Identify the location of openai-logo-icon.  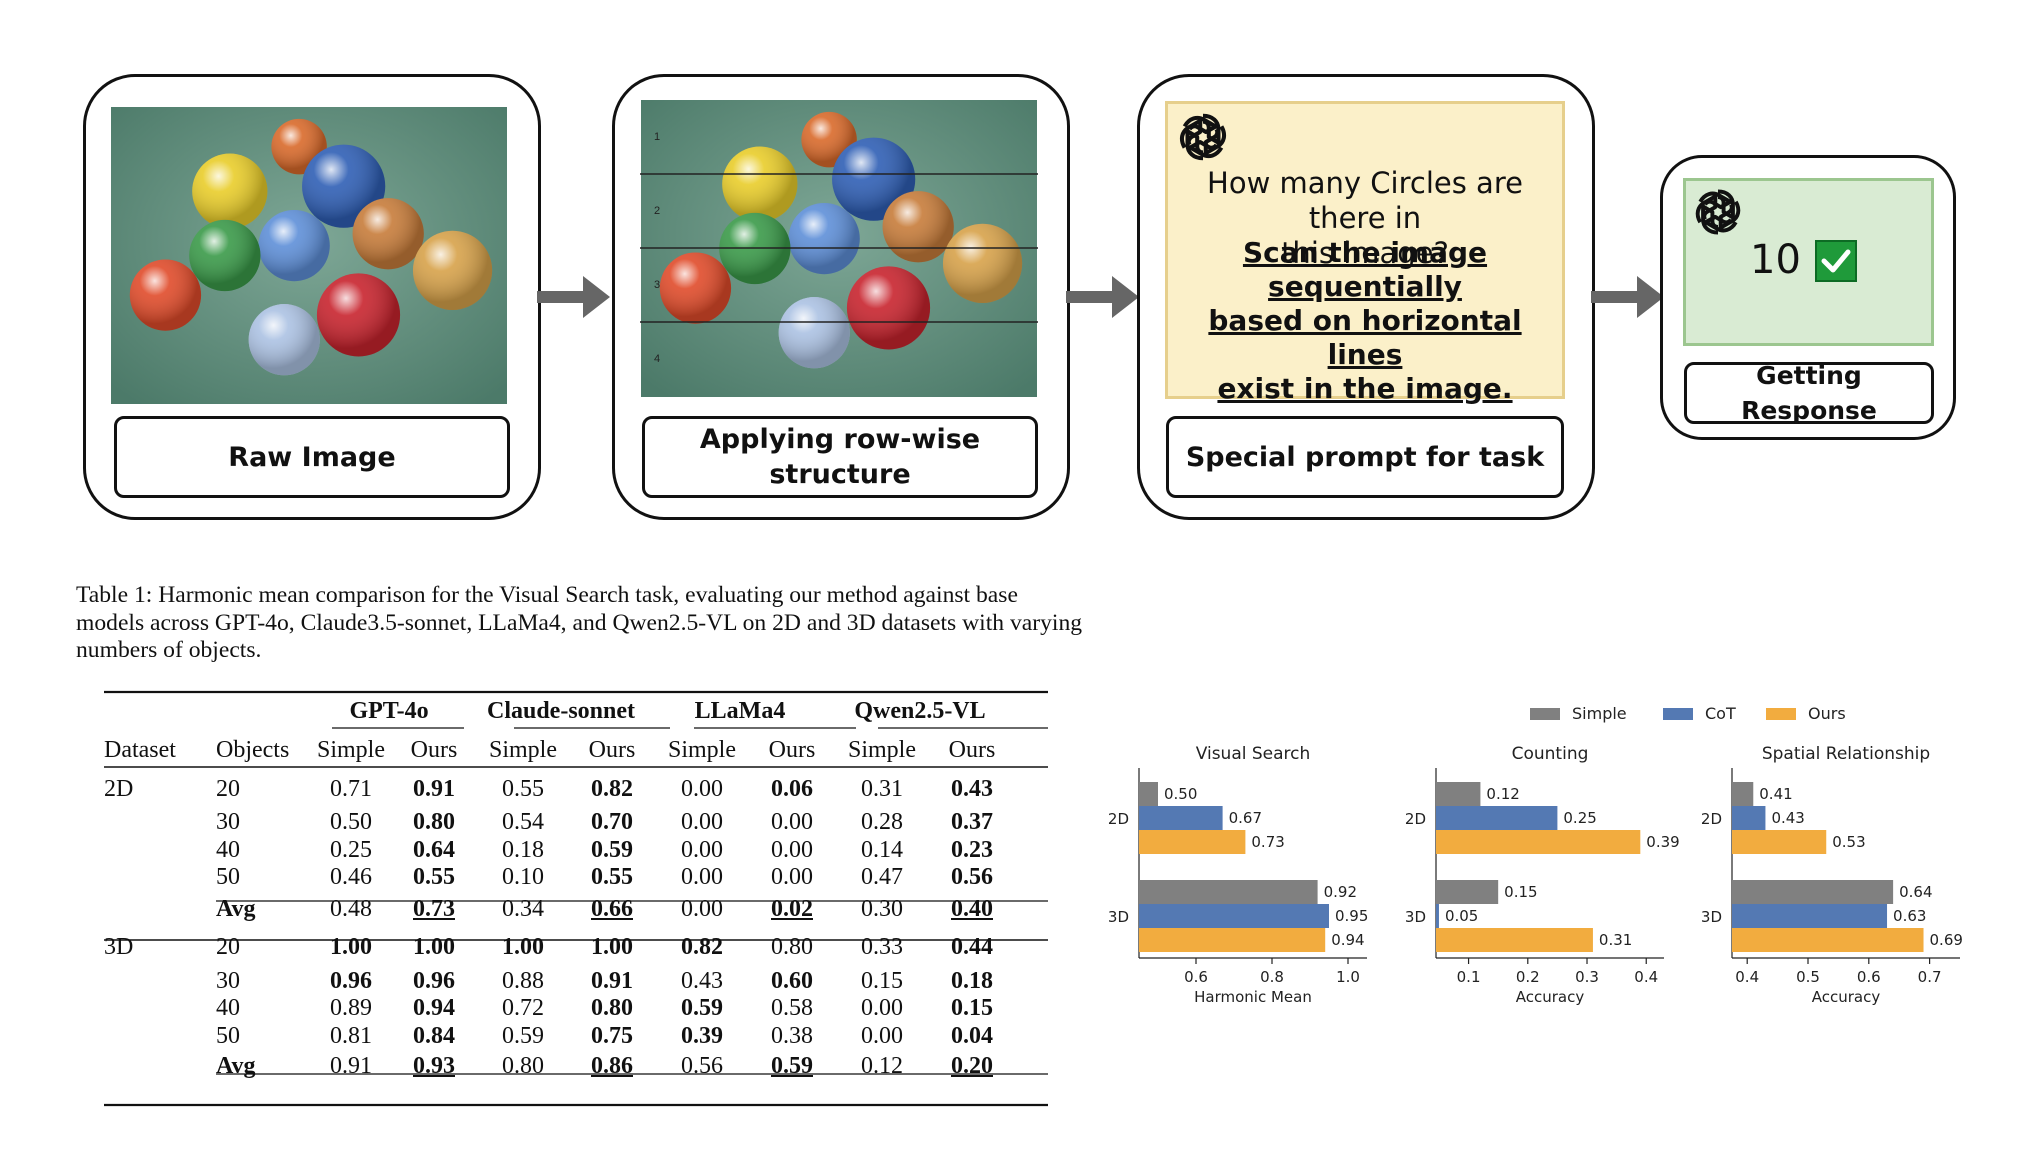
(1718, 212).